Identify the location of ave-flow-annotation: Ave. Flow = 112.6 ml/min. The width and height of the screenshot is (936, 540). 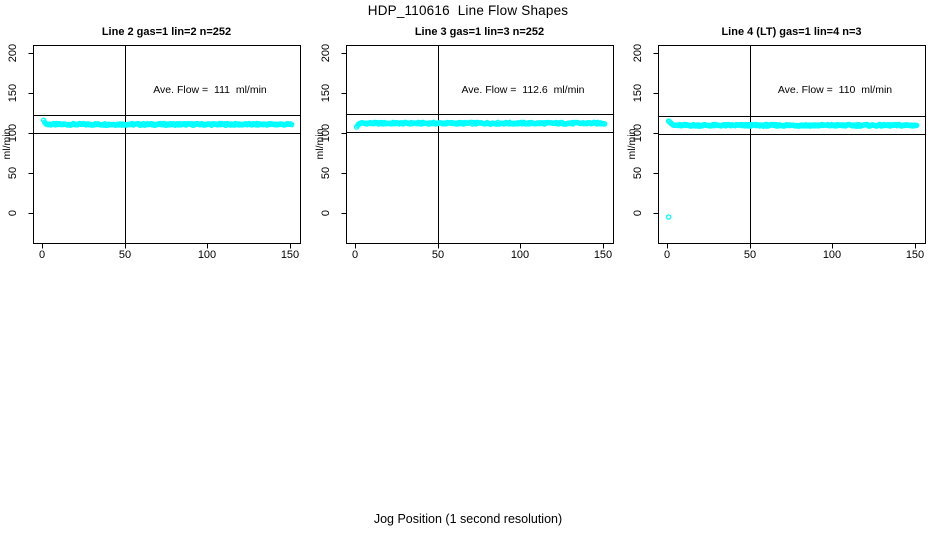
(523, 90).